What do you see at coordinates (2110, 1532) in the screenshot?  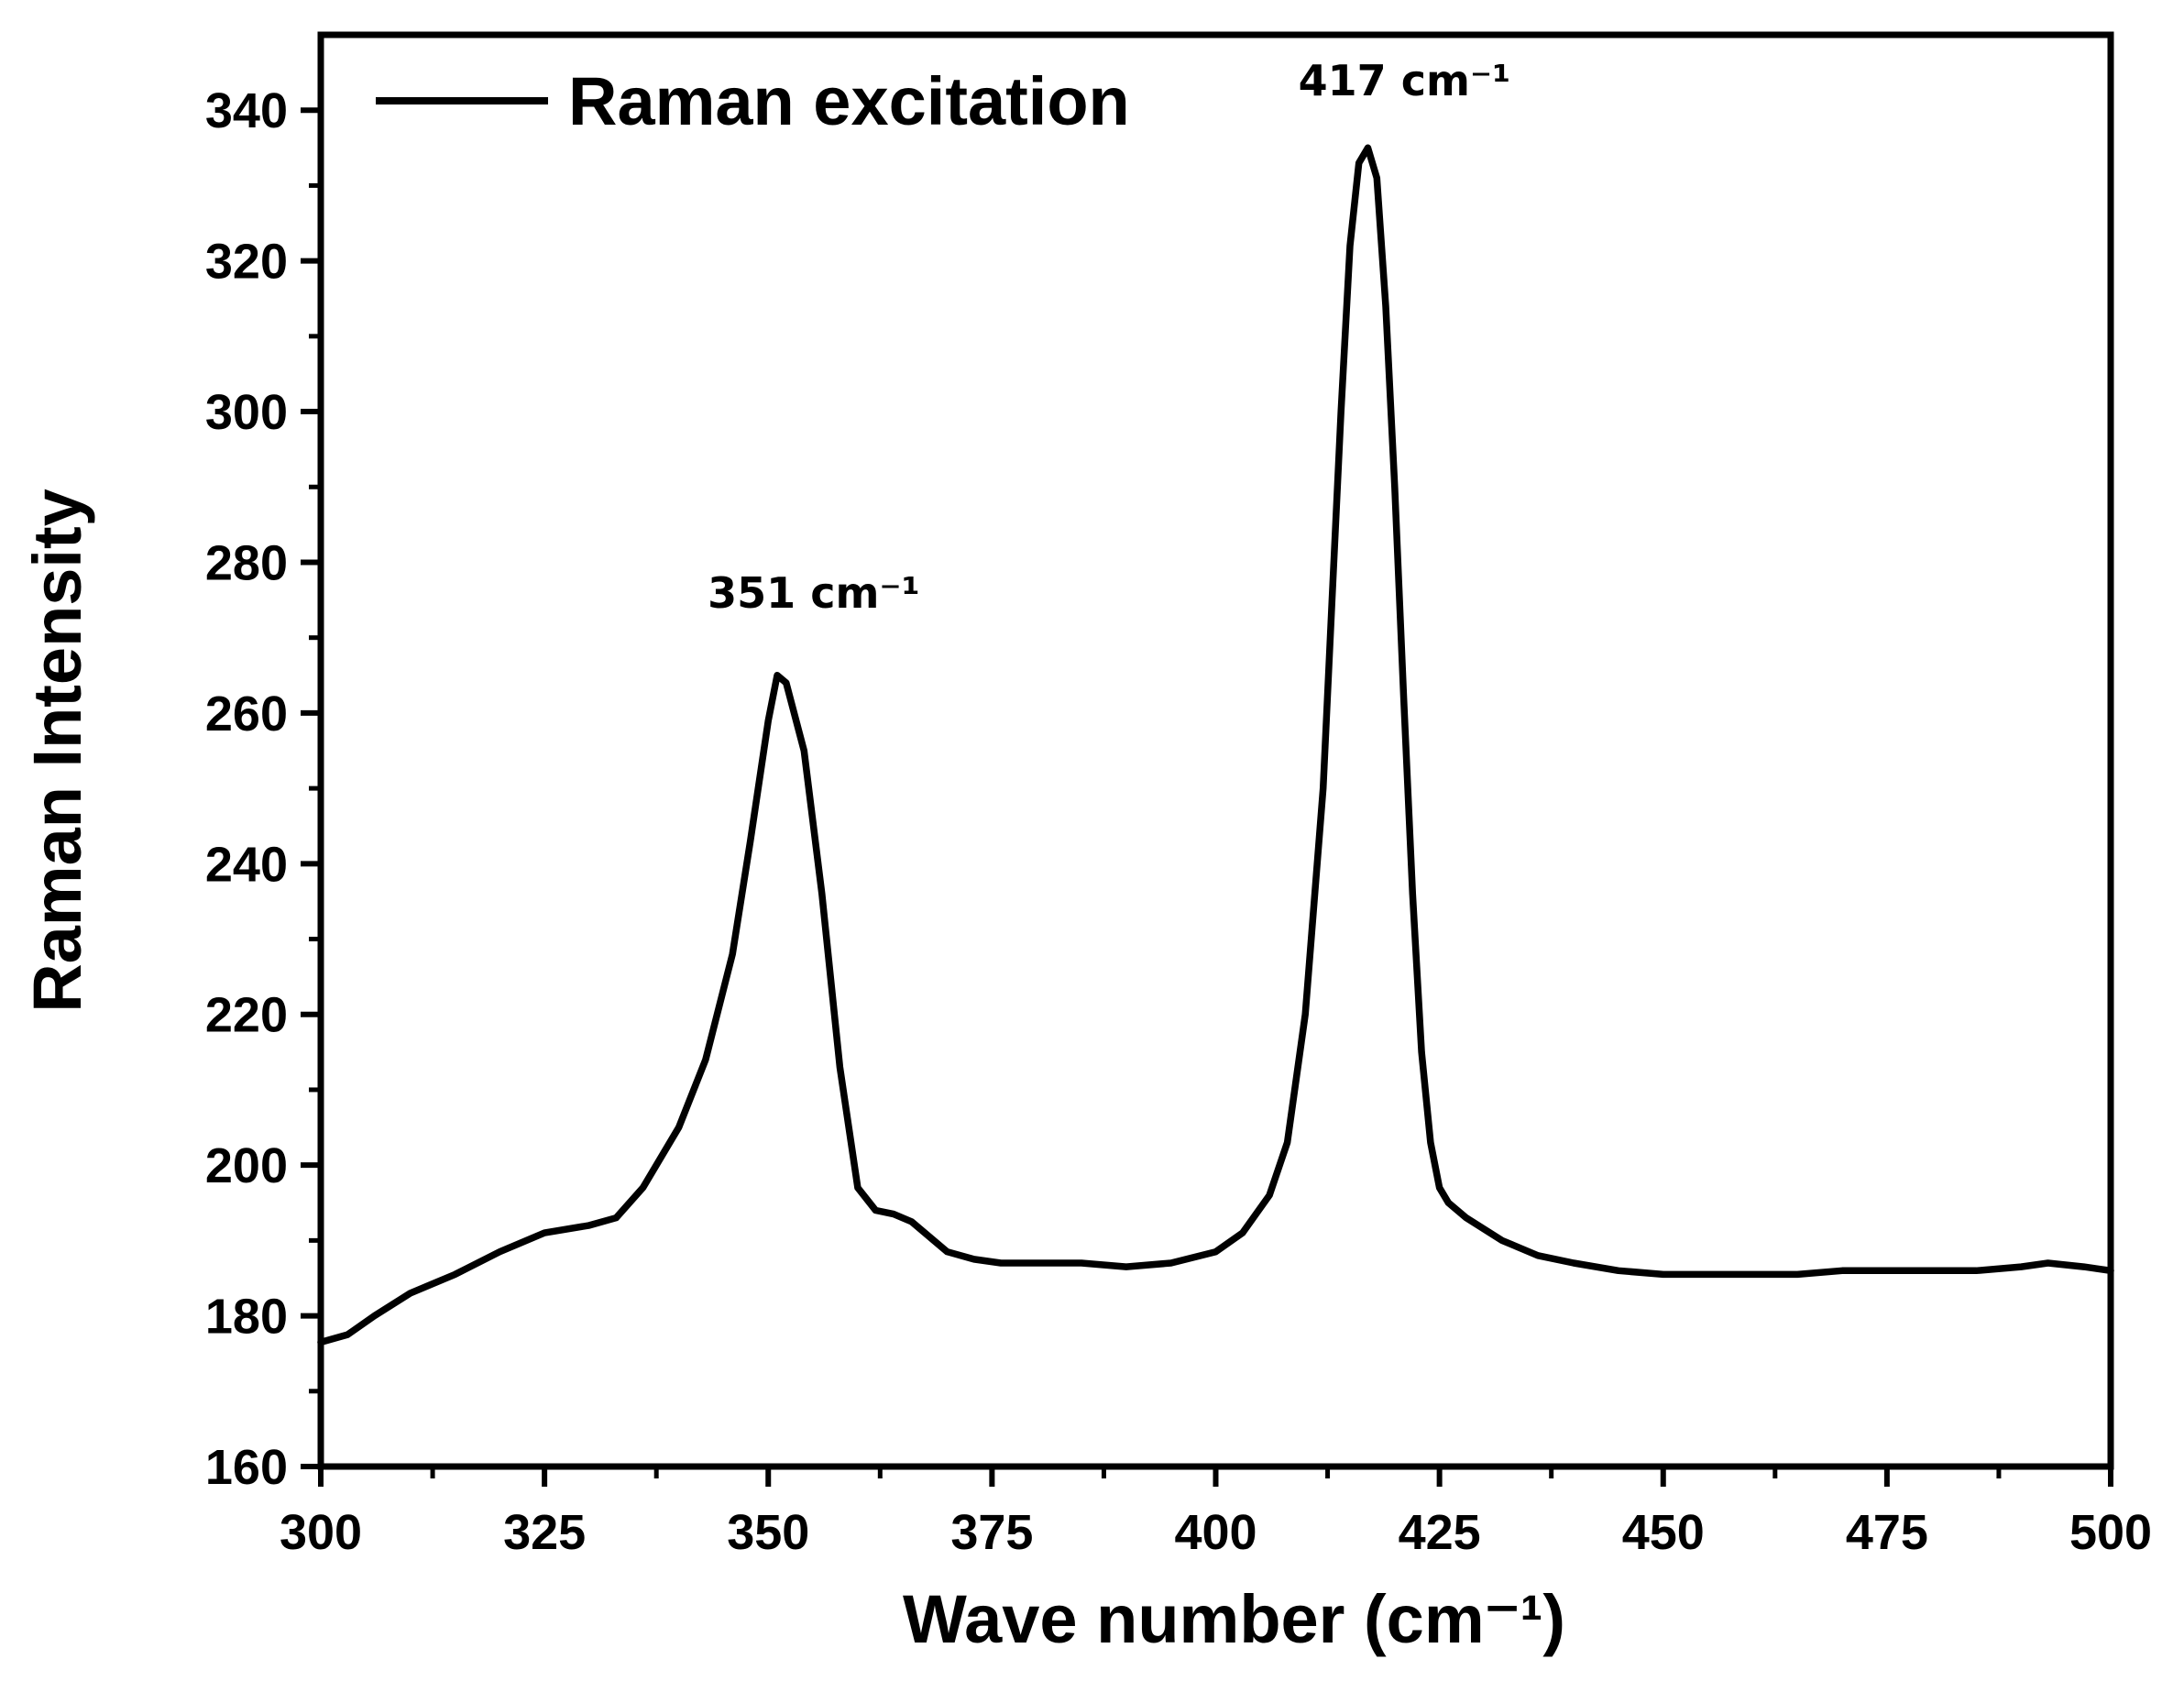 I see `x-tick-label: 500` at bounding box center [2110, 1532].